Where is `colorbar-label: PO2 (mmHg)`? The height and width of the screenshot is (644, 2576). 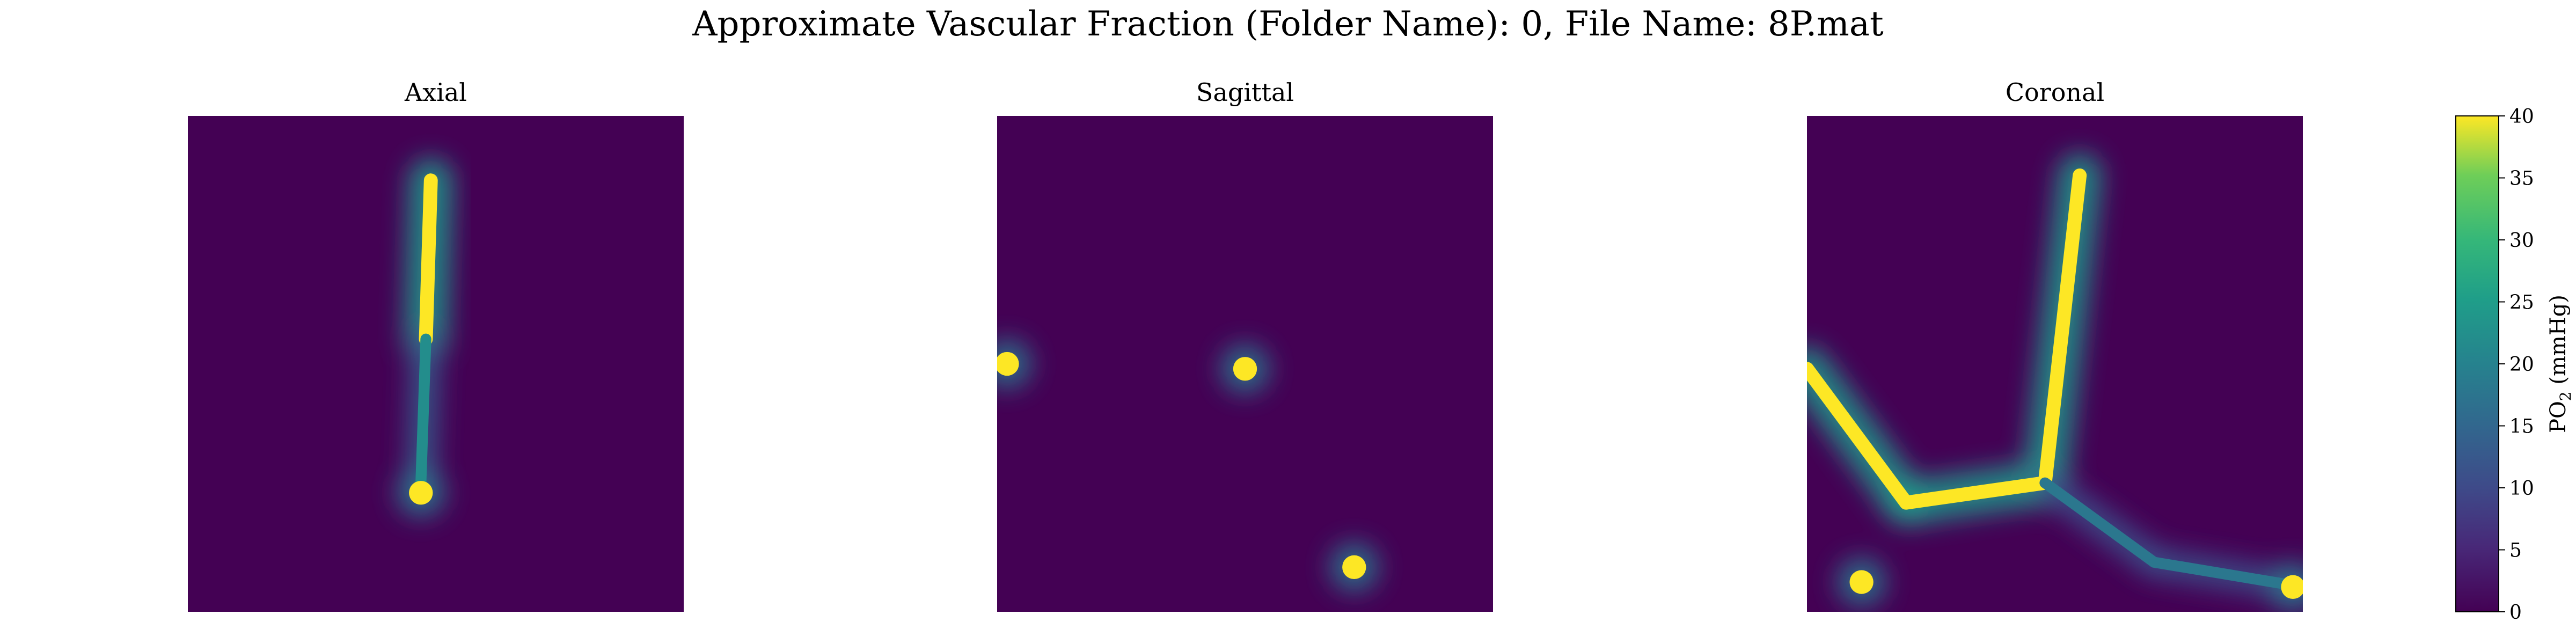 colorbar-label: PO2 (mmHg) is located at coordinates (2560, 364).